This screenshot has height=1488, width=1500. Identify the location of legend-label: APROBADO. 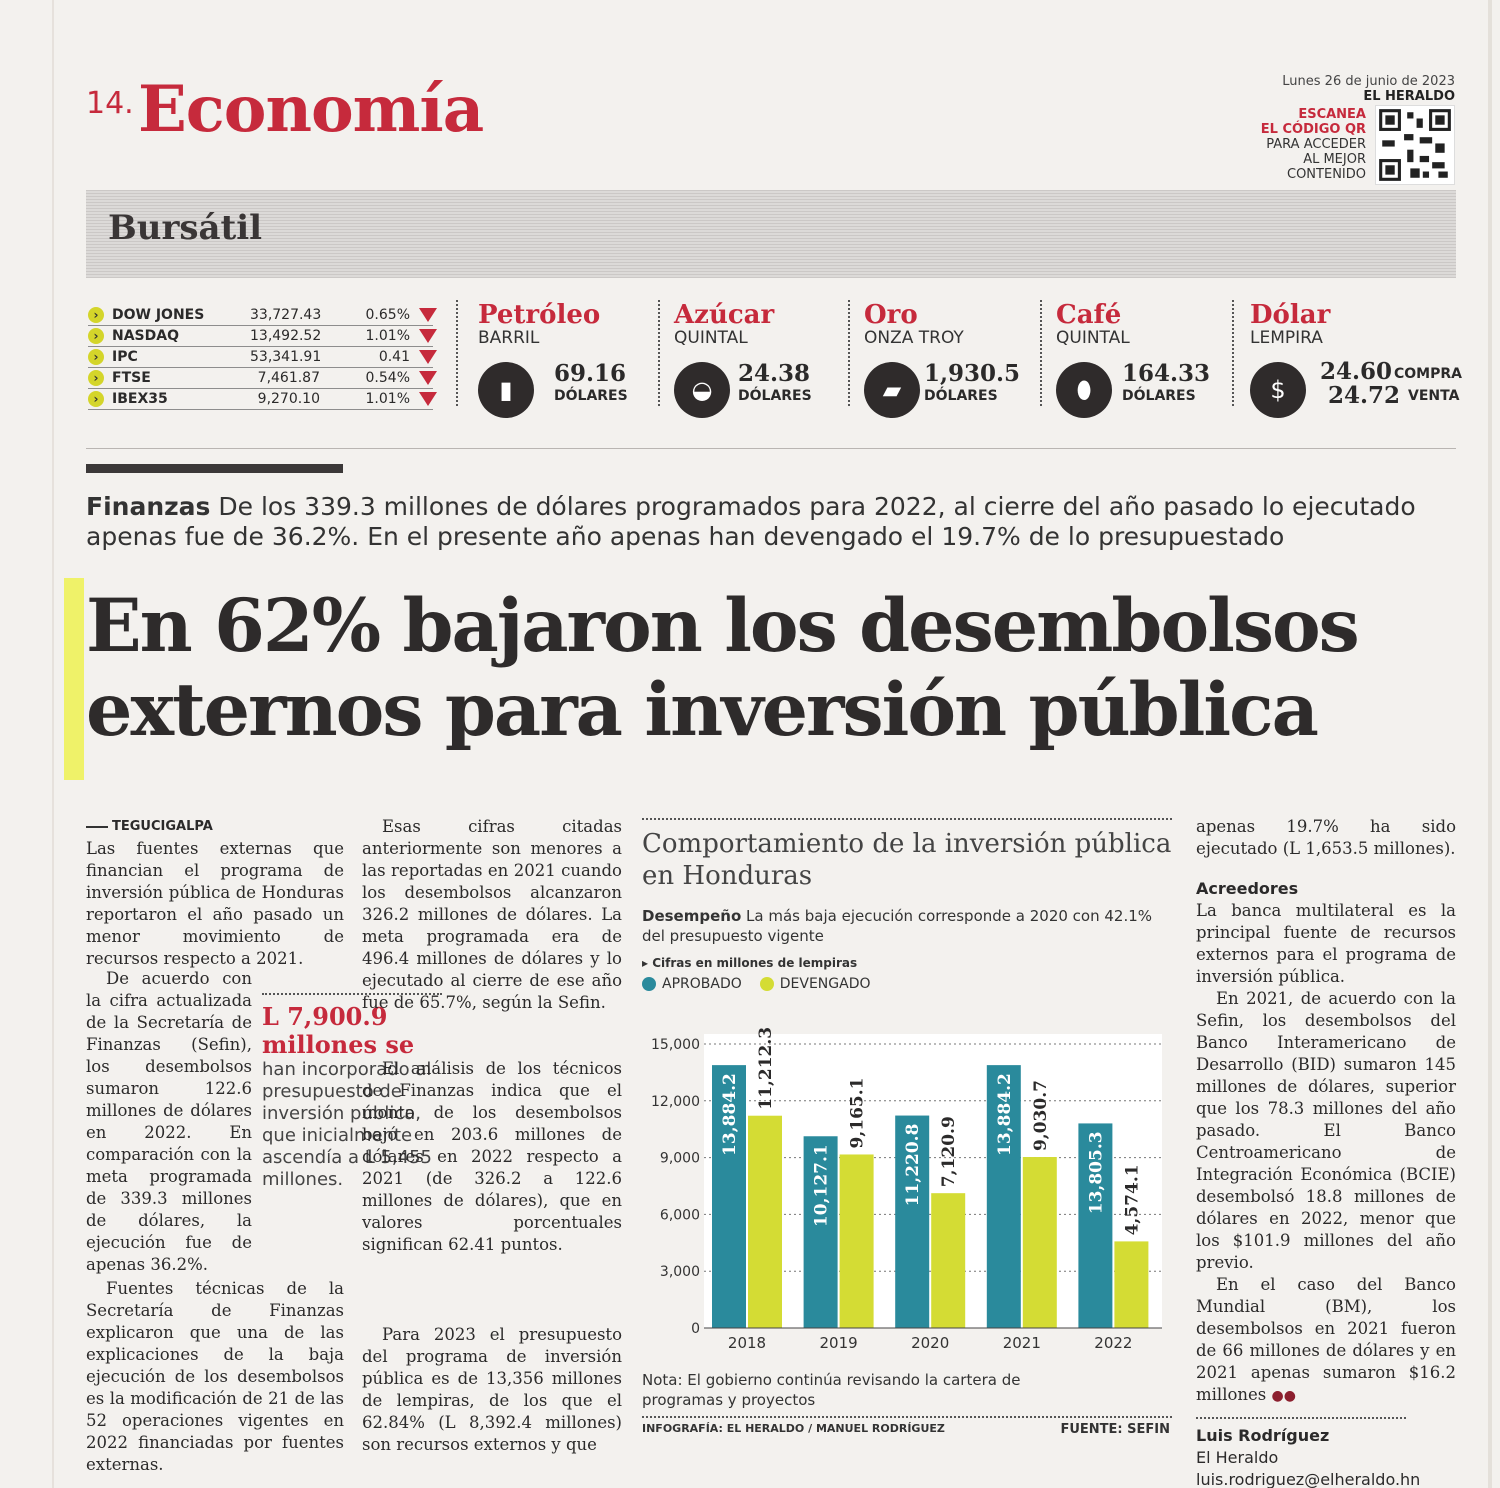
(702, 984).